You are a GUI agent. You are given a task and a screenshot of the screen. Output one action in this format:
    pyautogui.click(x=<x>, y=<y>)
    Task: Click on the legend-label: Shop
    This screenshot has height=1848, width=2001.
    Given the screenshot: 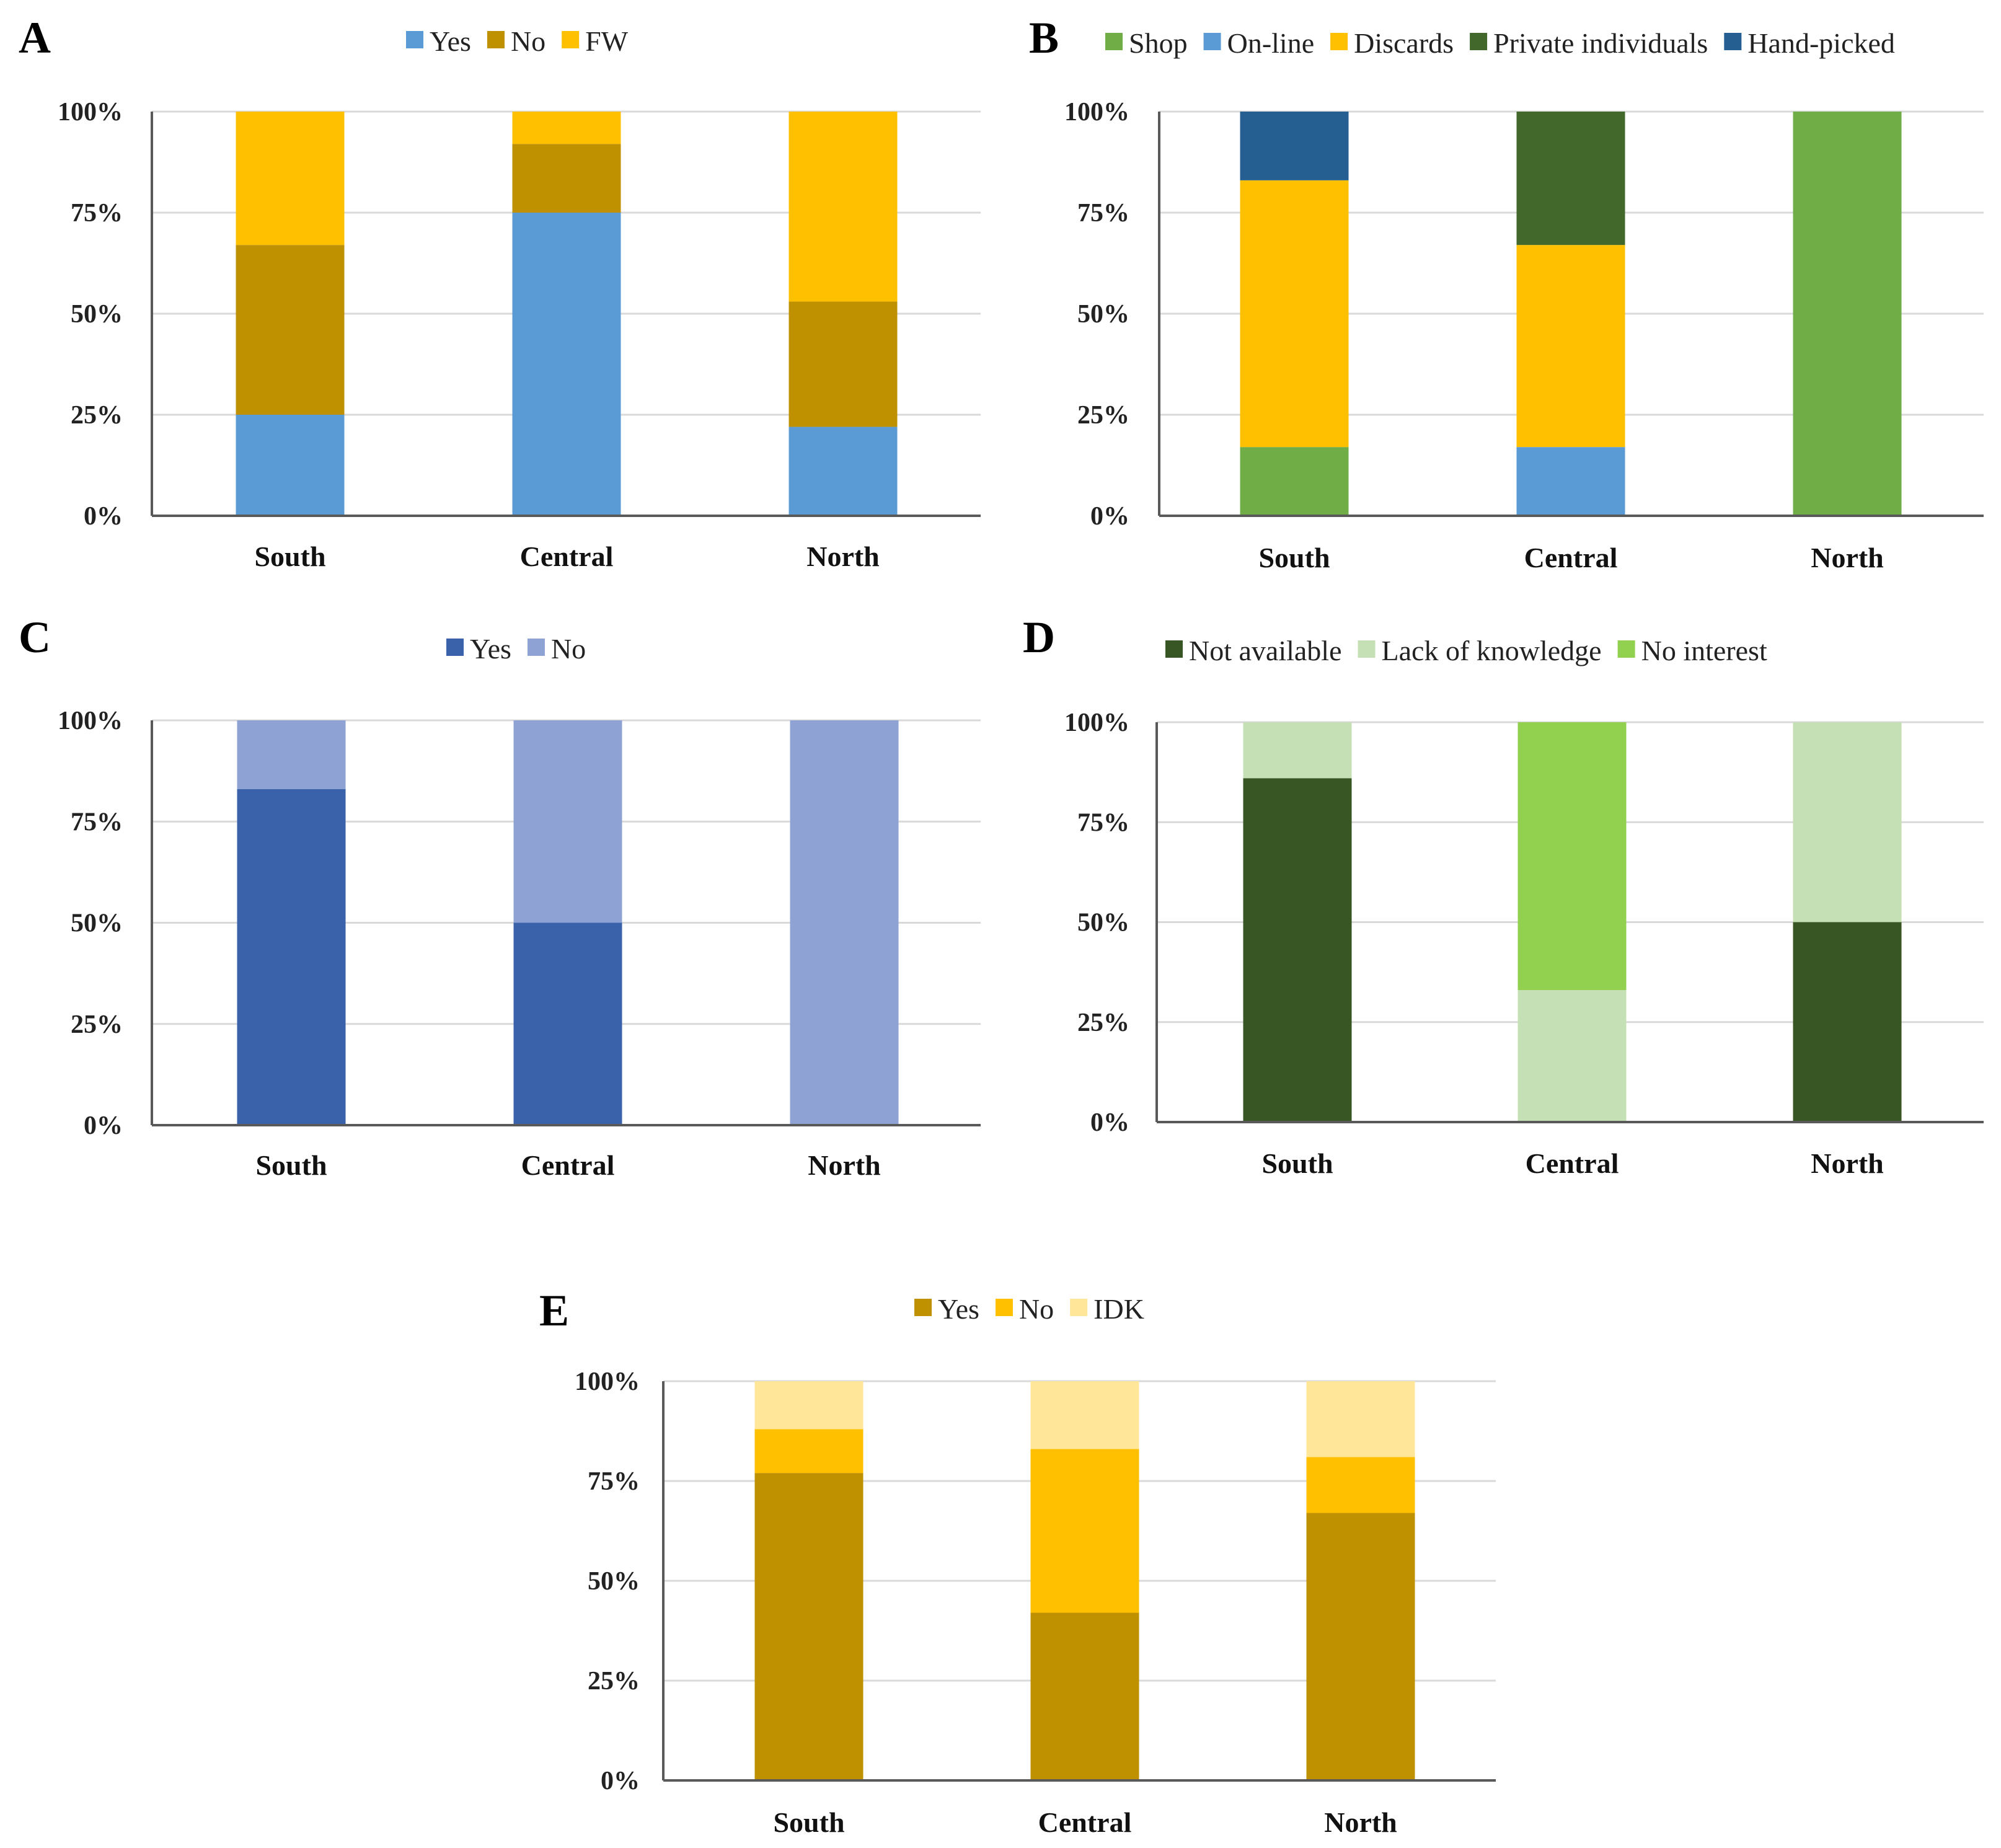 What is the action you would take?
    pyautogui.click(x=1158, y=43)
    